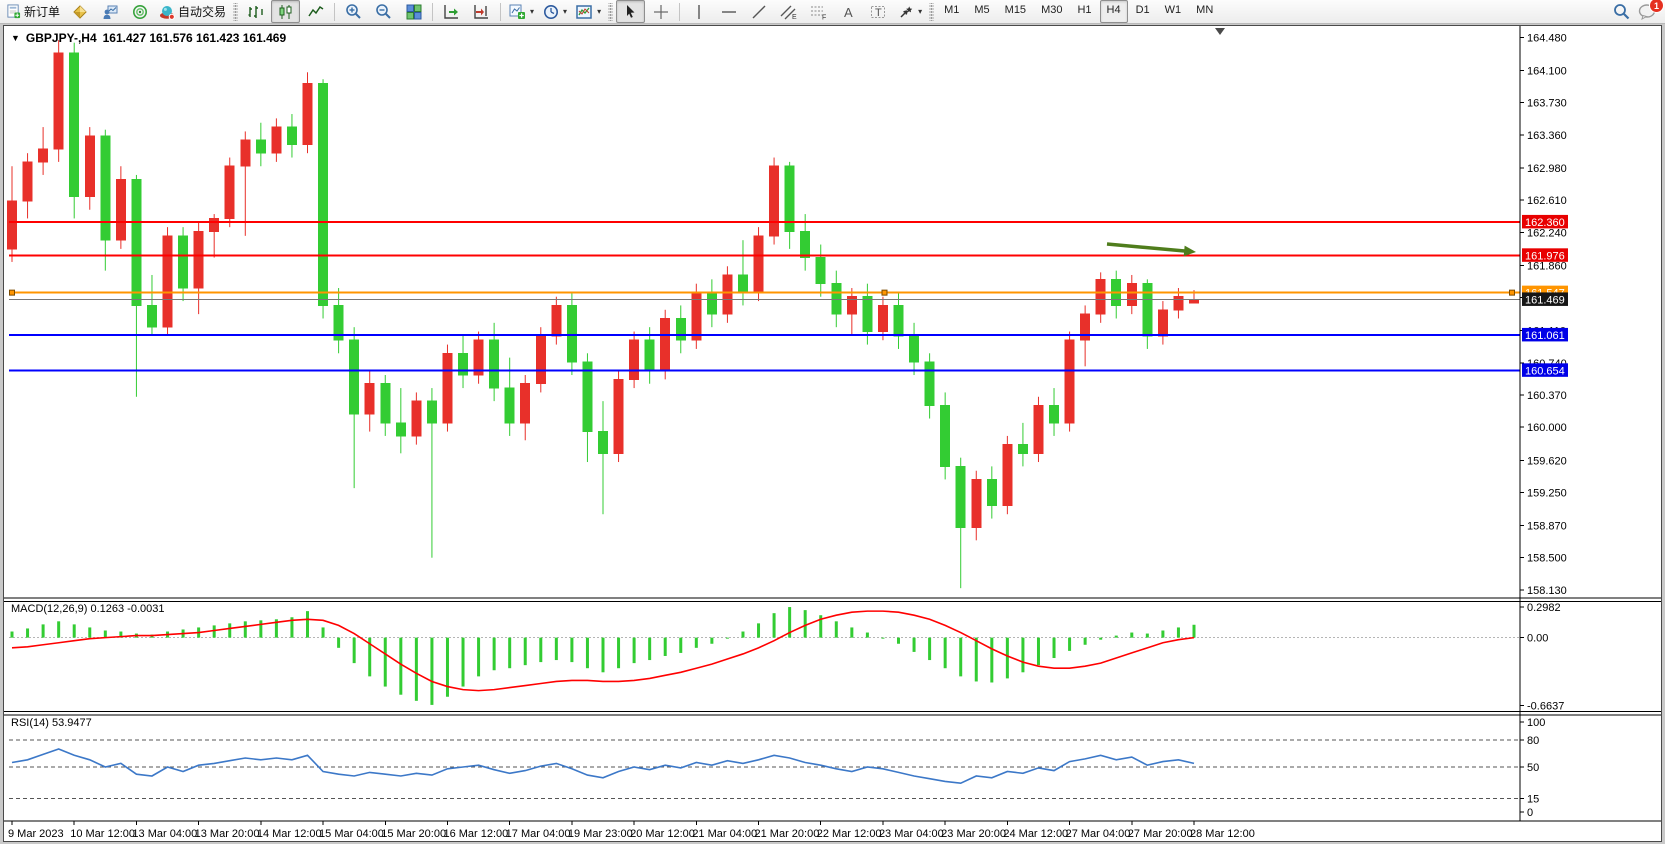  I want to click on new-order-button: 新订单, so click(33, 11).